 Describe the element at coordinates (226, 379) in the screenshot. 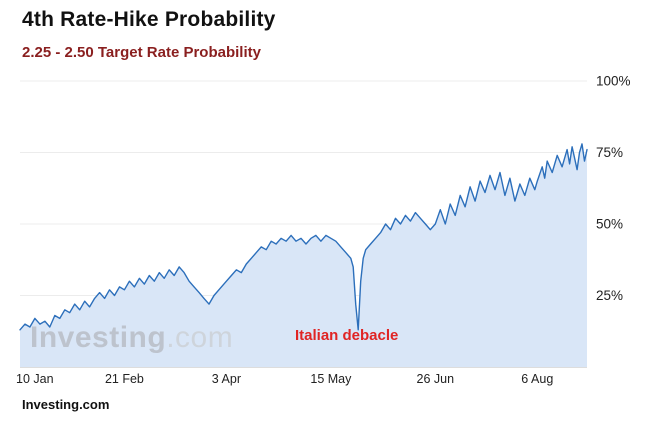

I see `svg-text: 3 Apr` at that location.